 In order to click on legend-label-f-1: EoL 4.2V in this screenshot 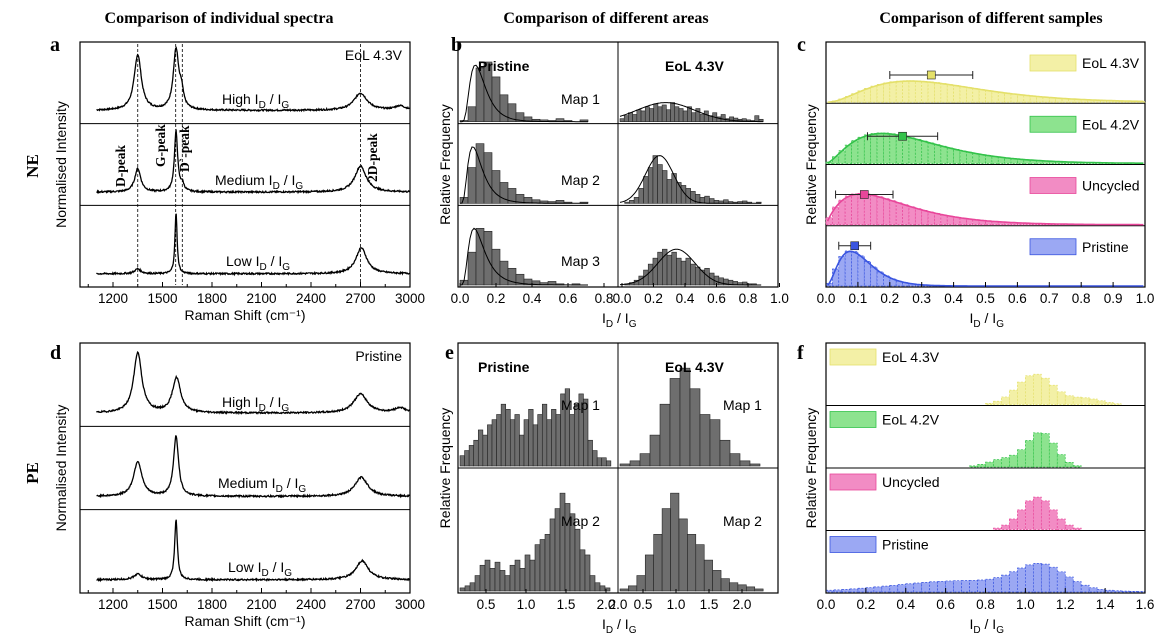, I will do `click(911, 420)`.